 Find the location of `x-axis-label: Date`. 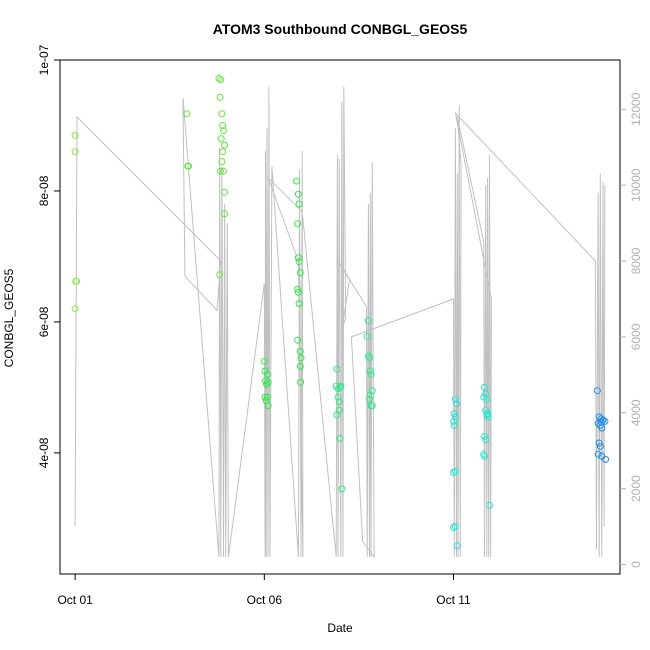

x-axis-label: Date is located at coordinates (340, 628).